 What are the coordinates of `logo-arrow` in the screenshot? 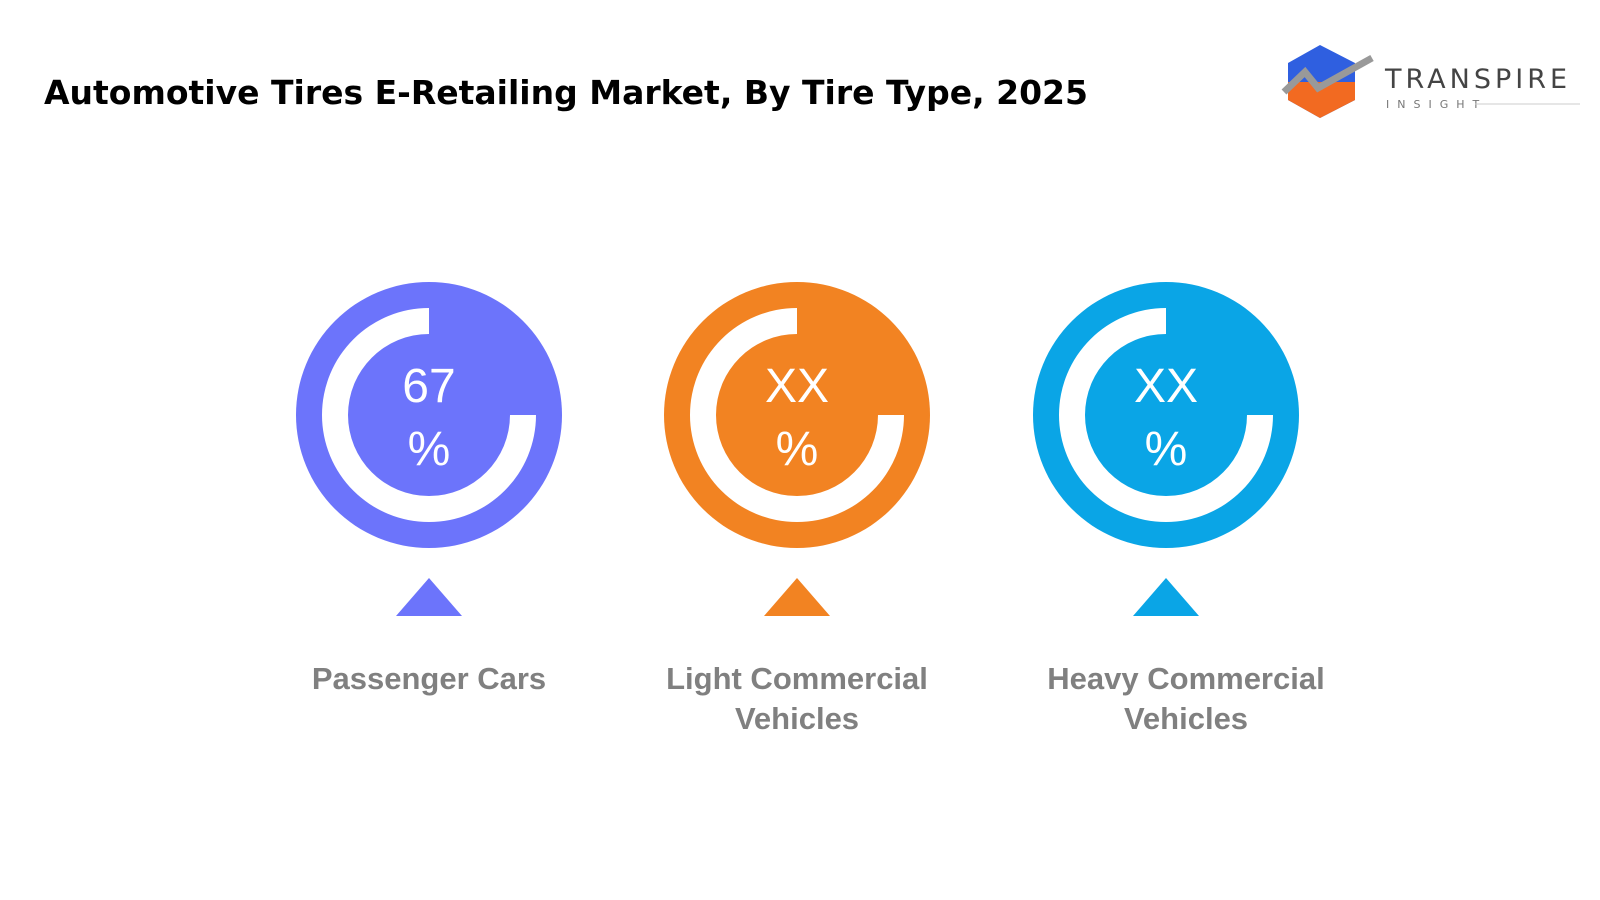 It's located at (1327, 74).